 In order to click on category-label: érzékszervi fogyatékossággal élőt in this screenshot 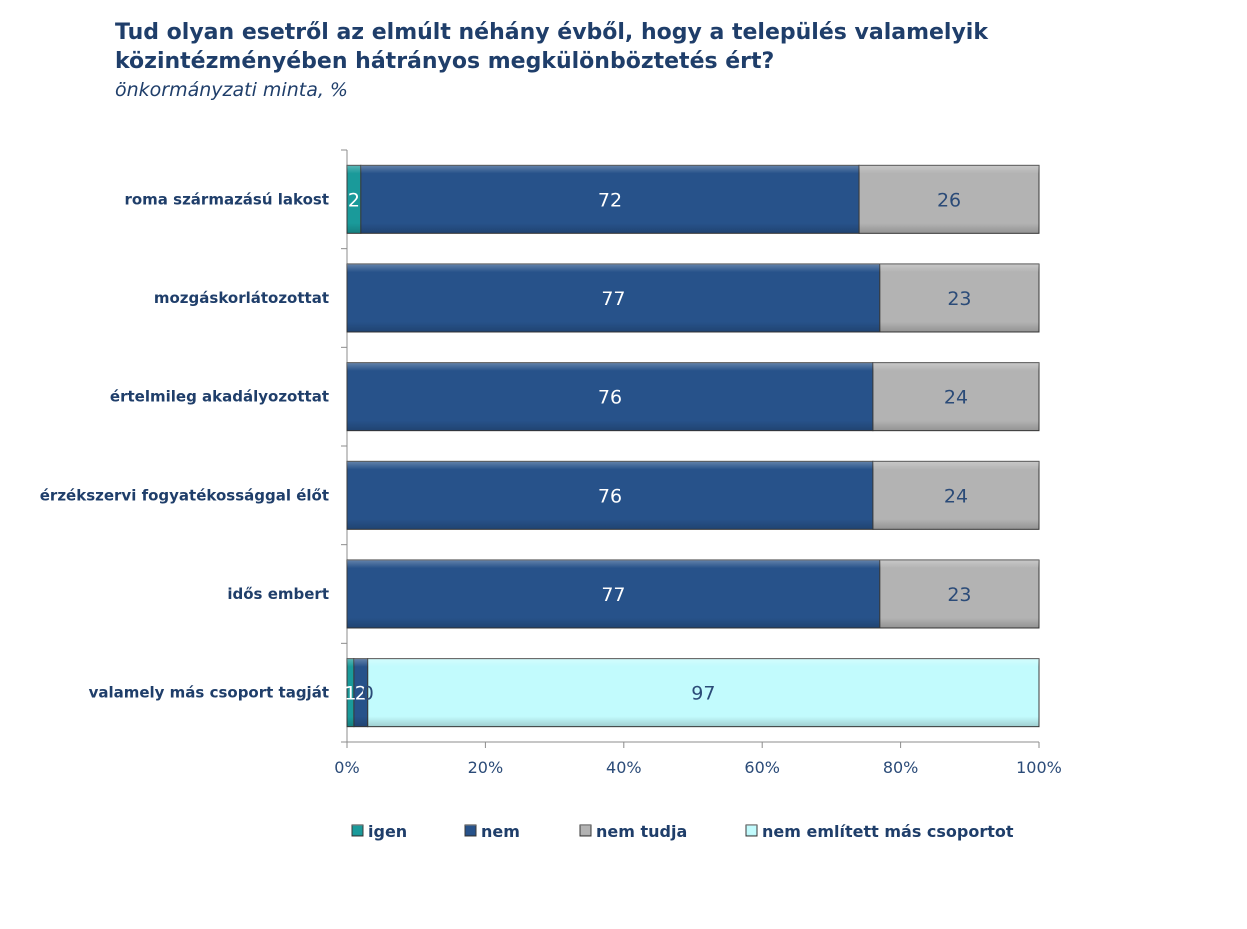, I will do `click(184, 495)`.